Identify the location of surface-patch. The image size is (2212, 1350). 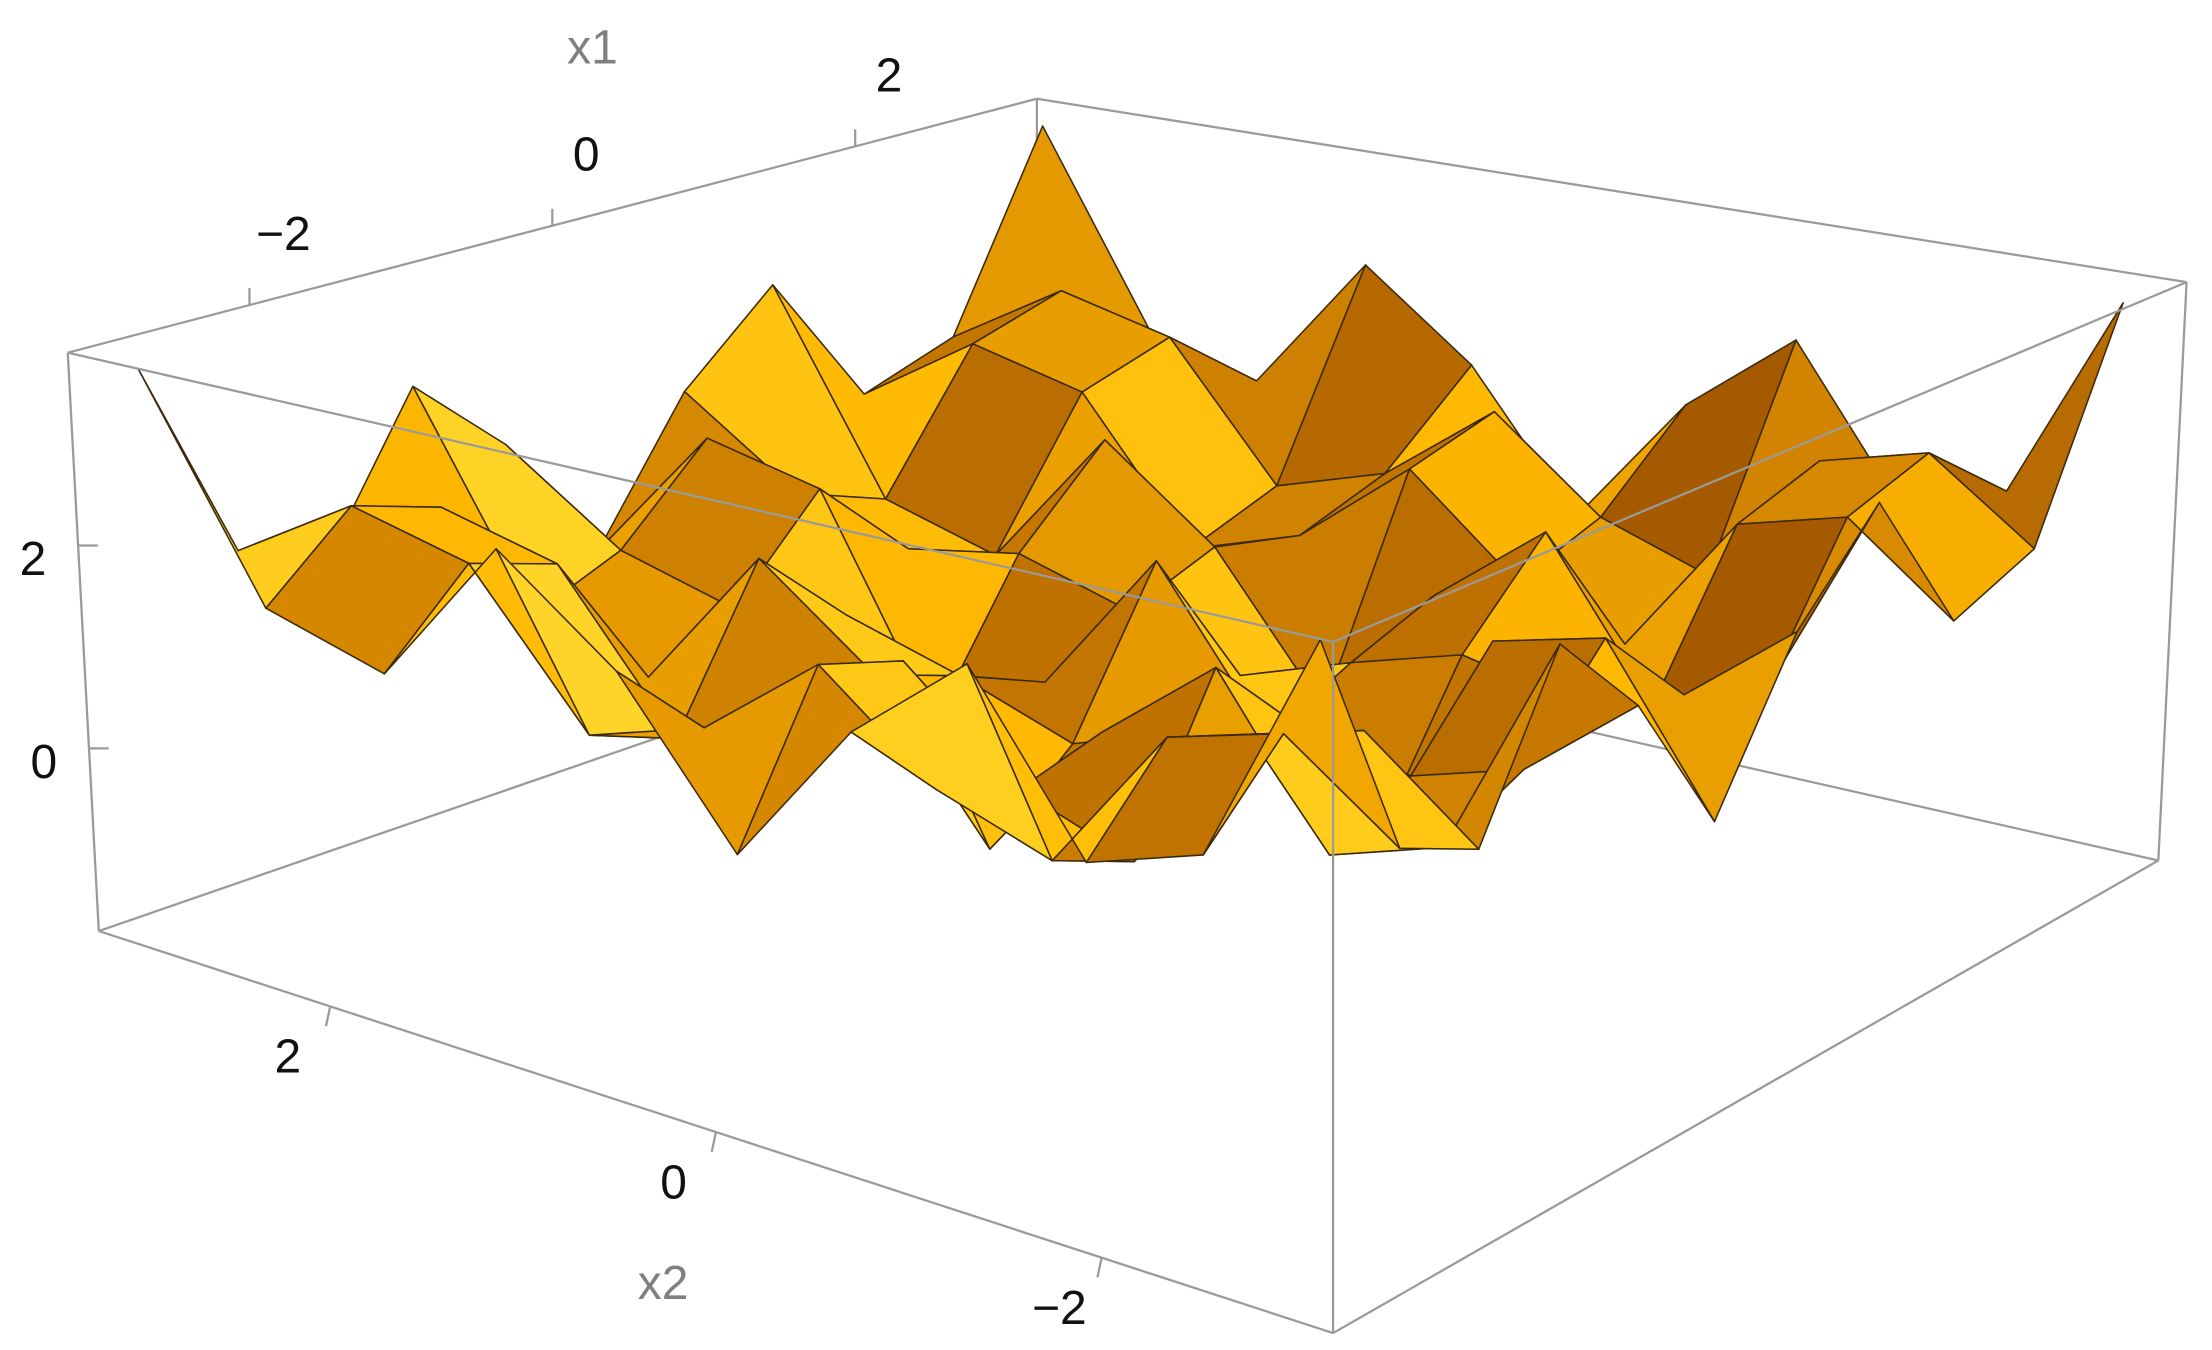
(1301, 747).